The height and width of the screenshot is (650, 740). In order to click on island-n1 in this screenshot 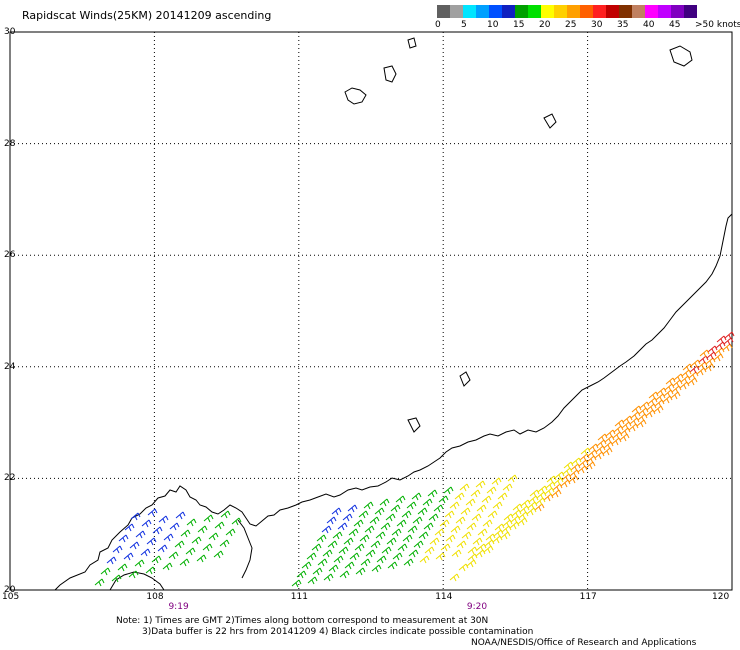, I will do `click(355, 96)`.